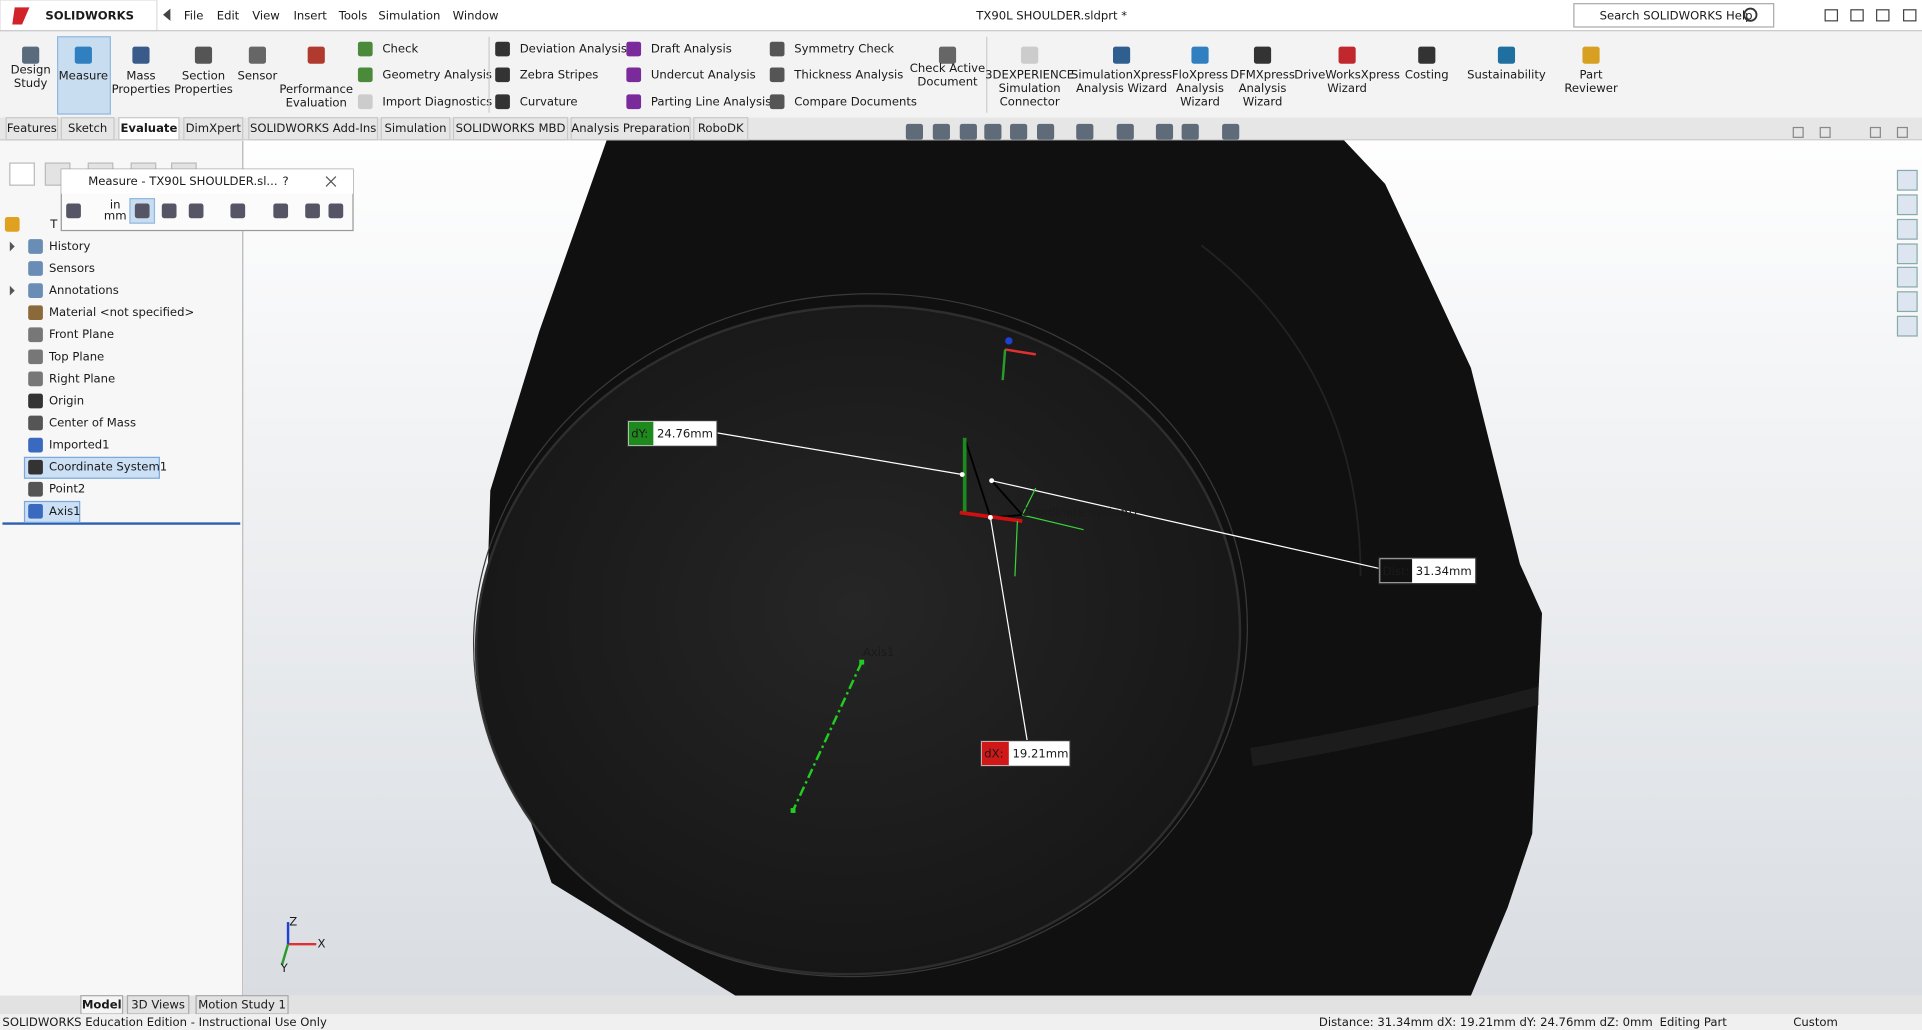  What do you see at coordinates (203, 76) in the screenshot?
I see `ribbon-button-label: Section` at bounding box center [203, 76].